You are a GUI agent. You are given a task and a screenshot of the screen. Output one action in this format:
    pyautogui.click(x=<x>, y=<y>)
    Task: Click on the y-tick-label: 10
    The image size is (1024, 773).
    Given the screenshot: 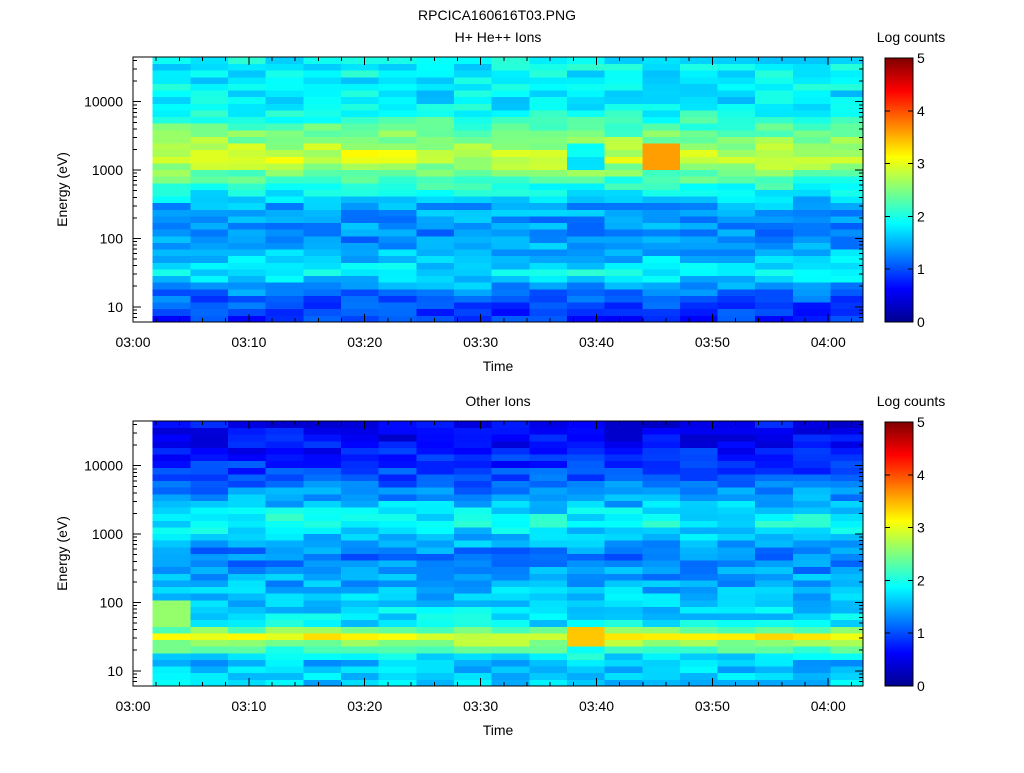 What is the action you would take?
    pyautogui.click(x=115, y=671)
    